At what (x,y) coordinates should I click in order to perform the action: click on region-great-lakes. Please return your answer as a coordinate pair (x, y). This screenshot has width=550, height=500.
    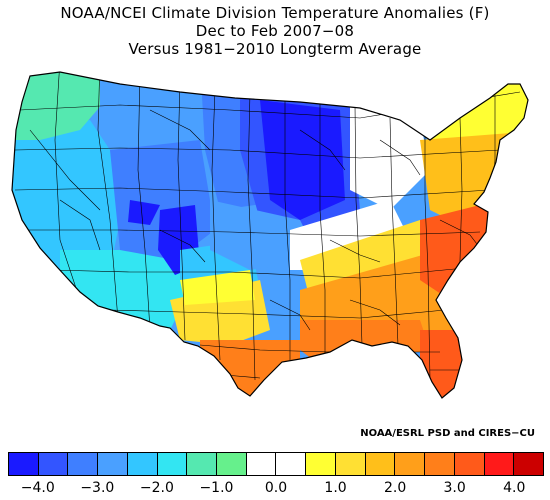
    Looking at the image, I should click on (390, 155).